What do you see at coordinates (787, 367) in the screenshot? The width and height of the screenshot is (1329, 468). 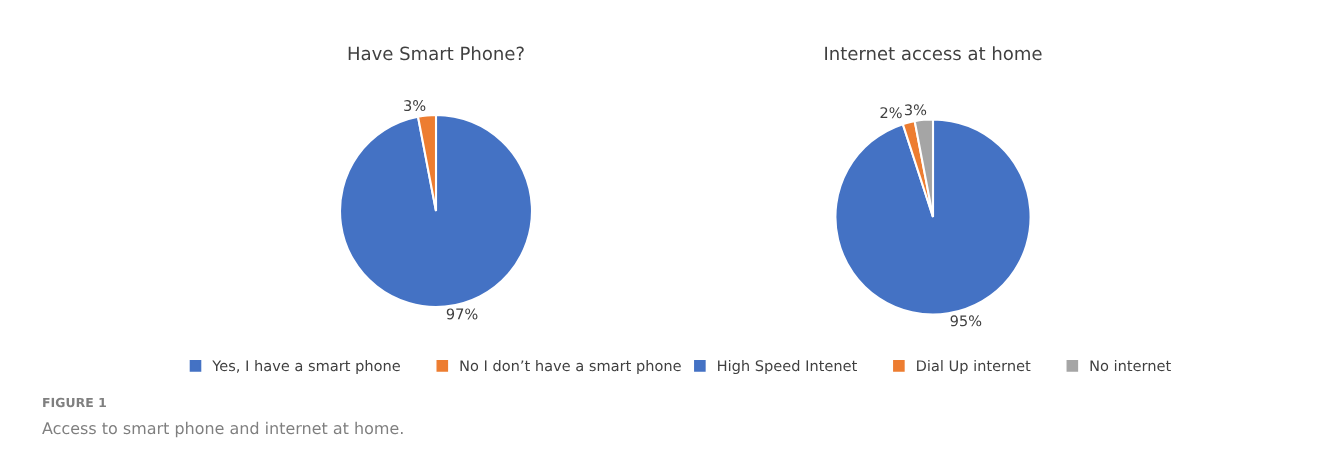 I see `legend-label: High Speed Intenet` at bounding box center [787, 367].